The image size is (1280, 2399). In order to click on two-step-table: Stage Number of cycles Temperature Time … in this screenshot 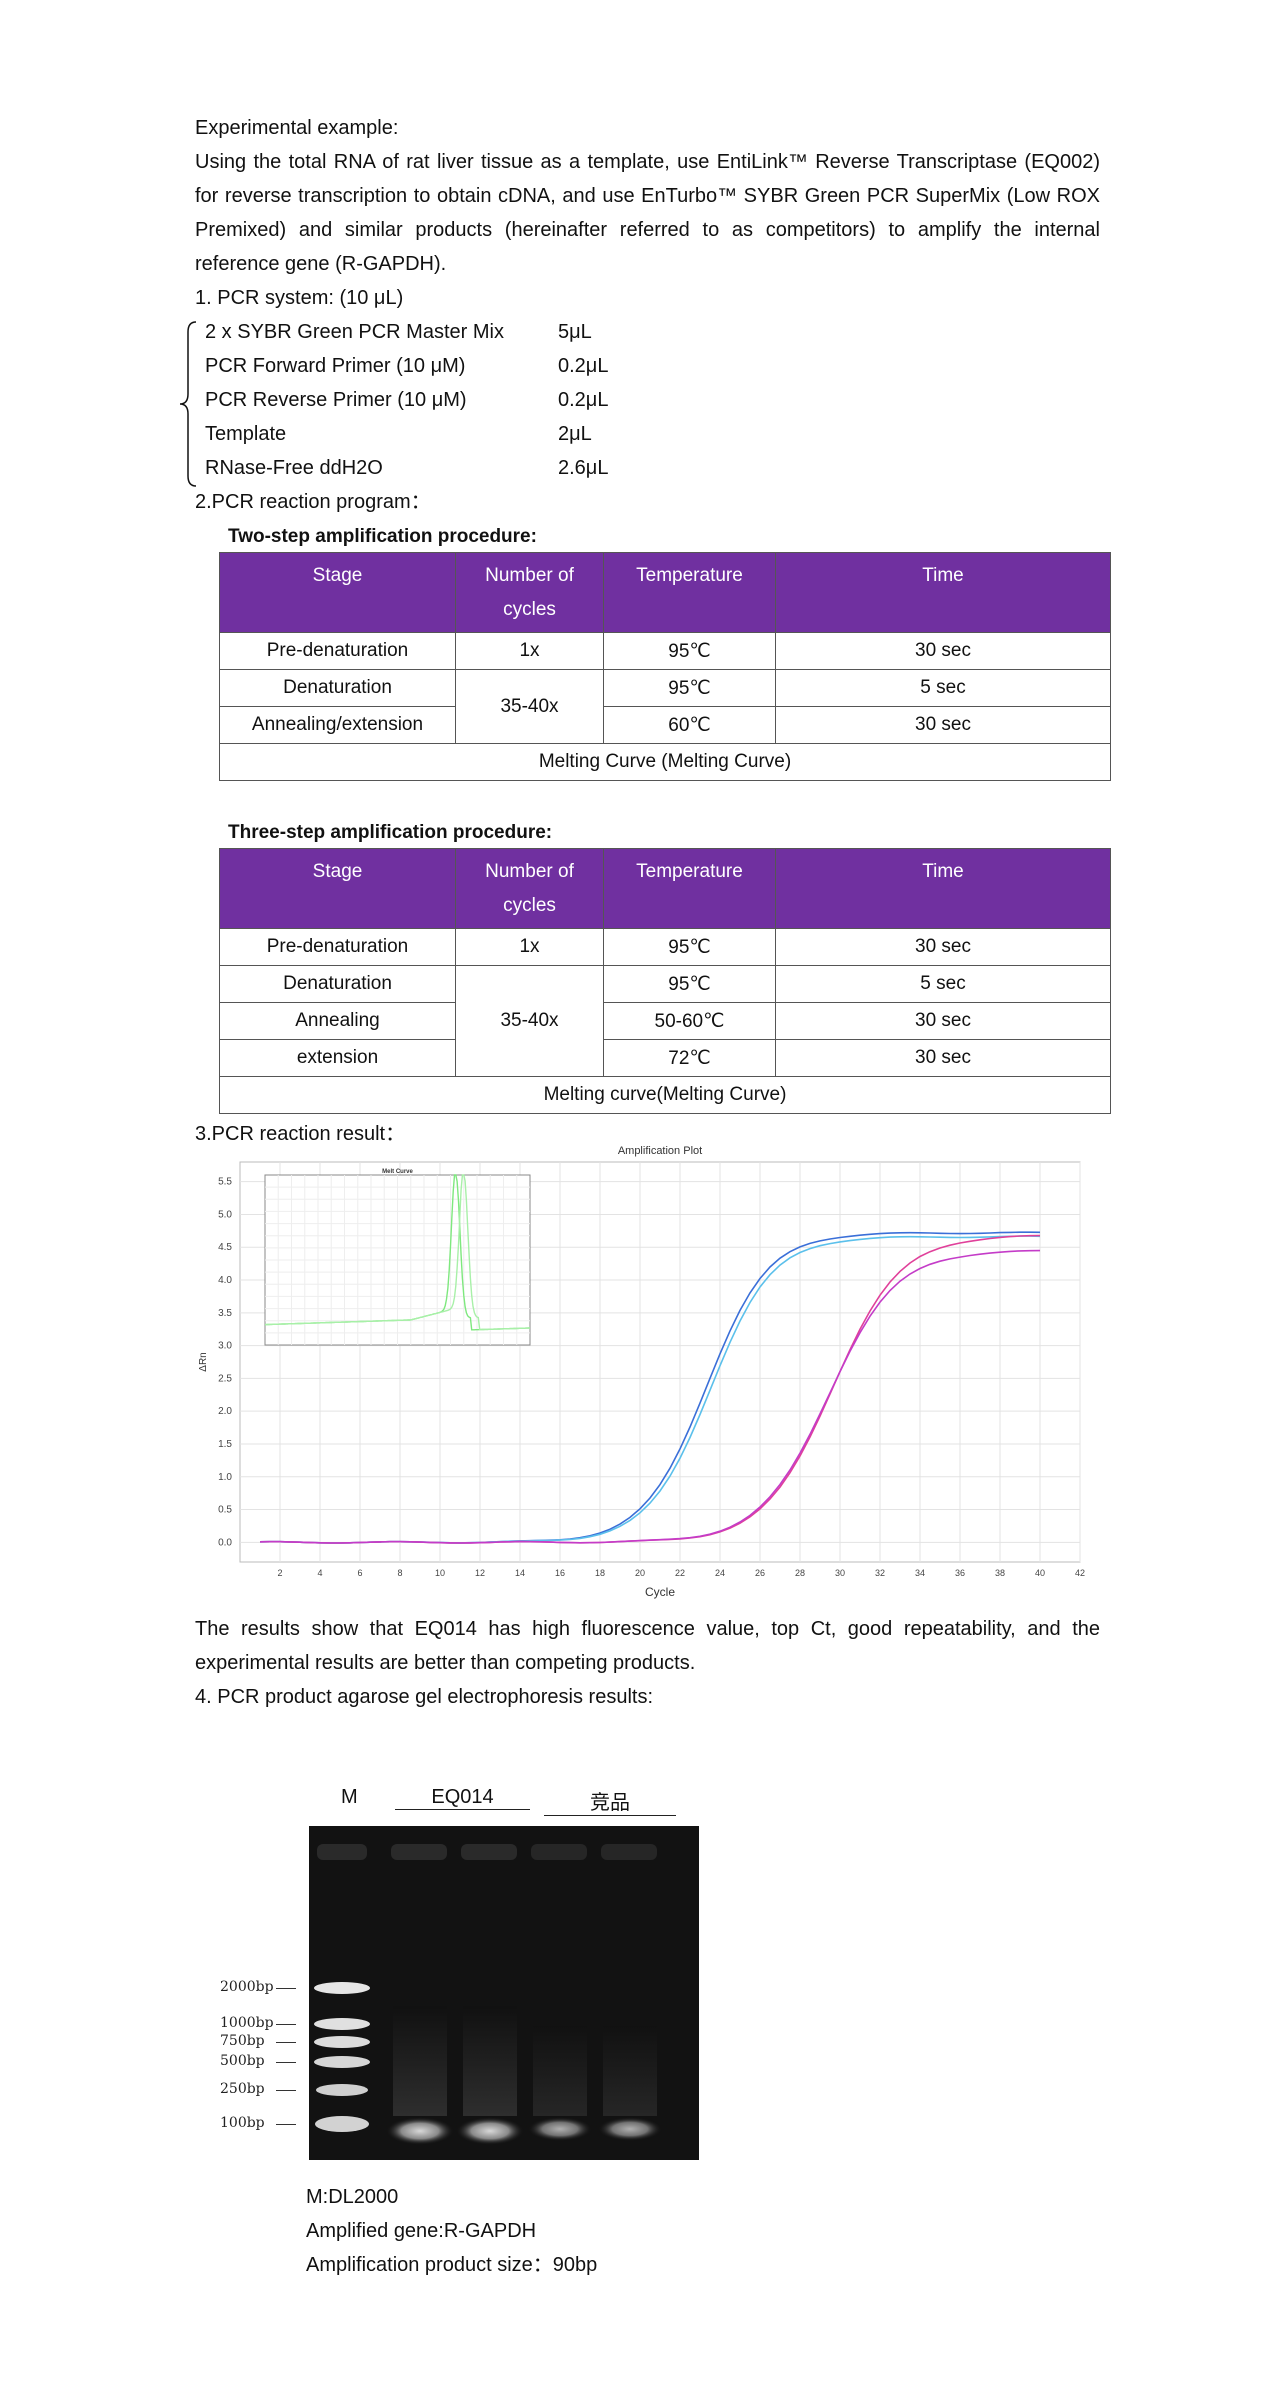, I will do `click(665, 666)`.